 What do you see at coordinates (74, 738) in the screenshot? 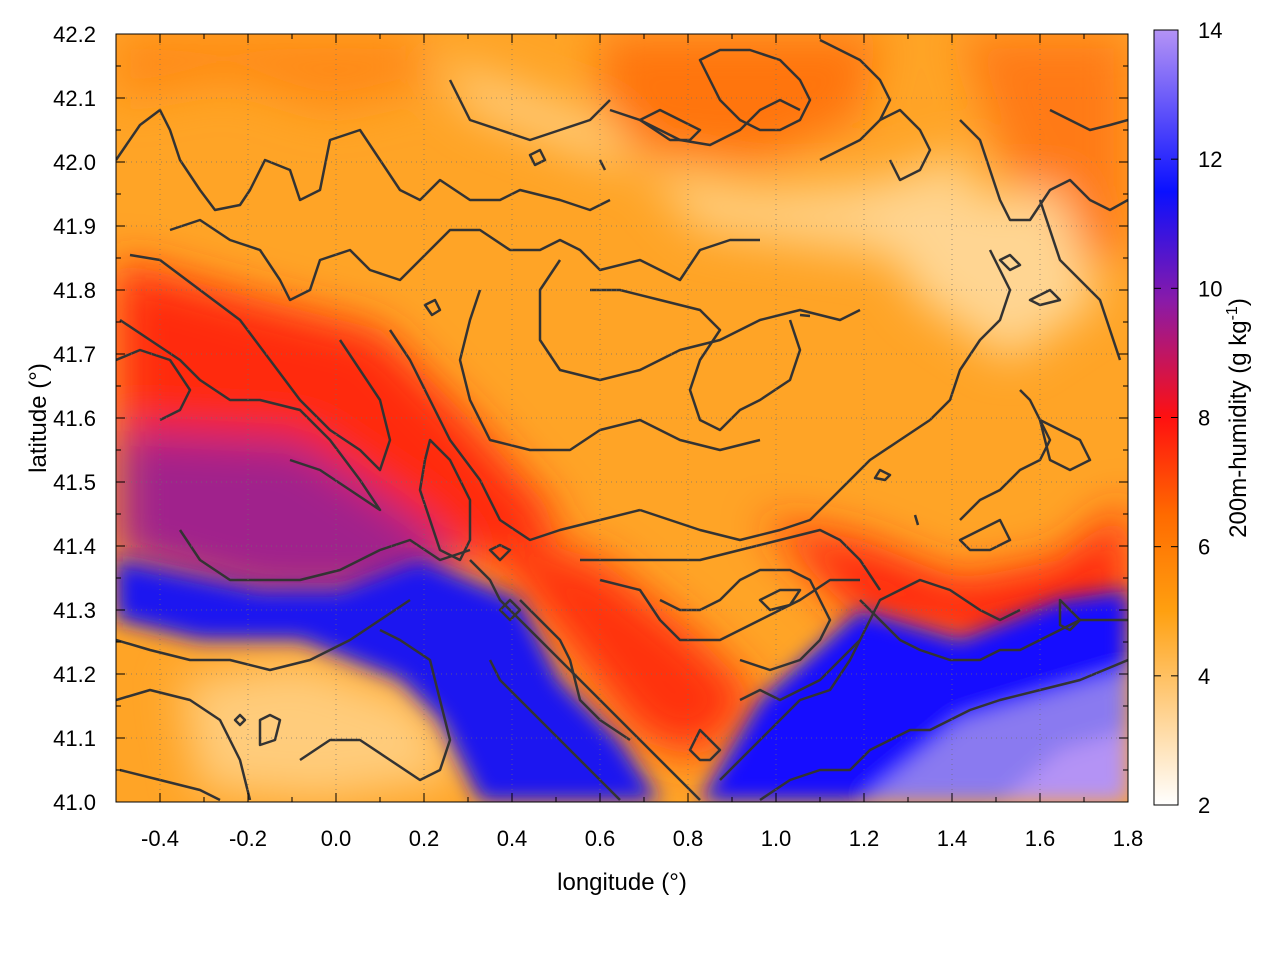
I see `y-tick-label: 41.1` at bounding box center [74, 738].